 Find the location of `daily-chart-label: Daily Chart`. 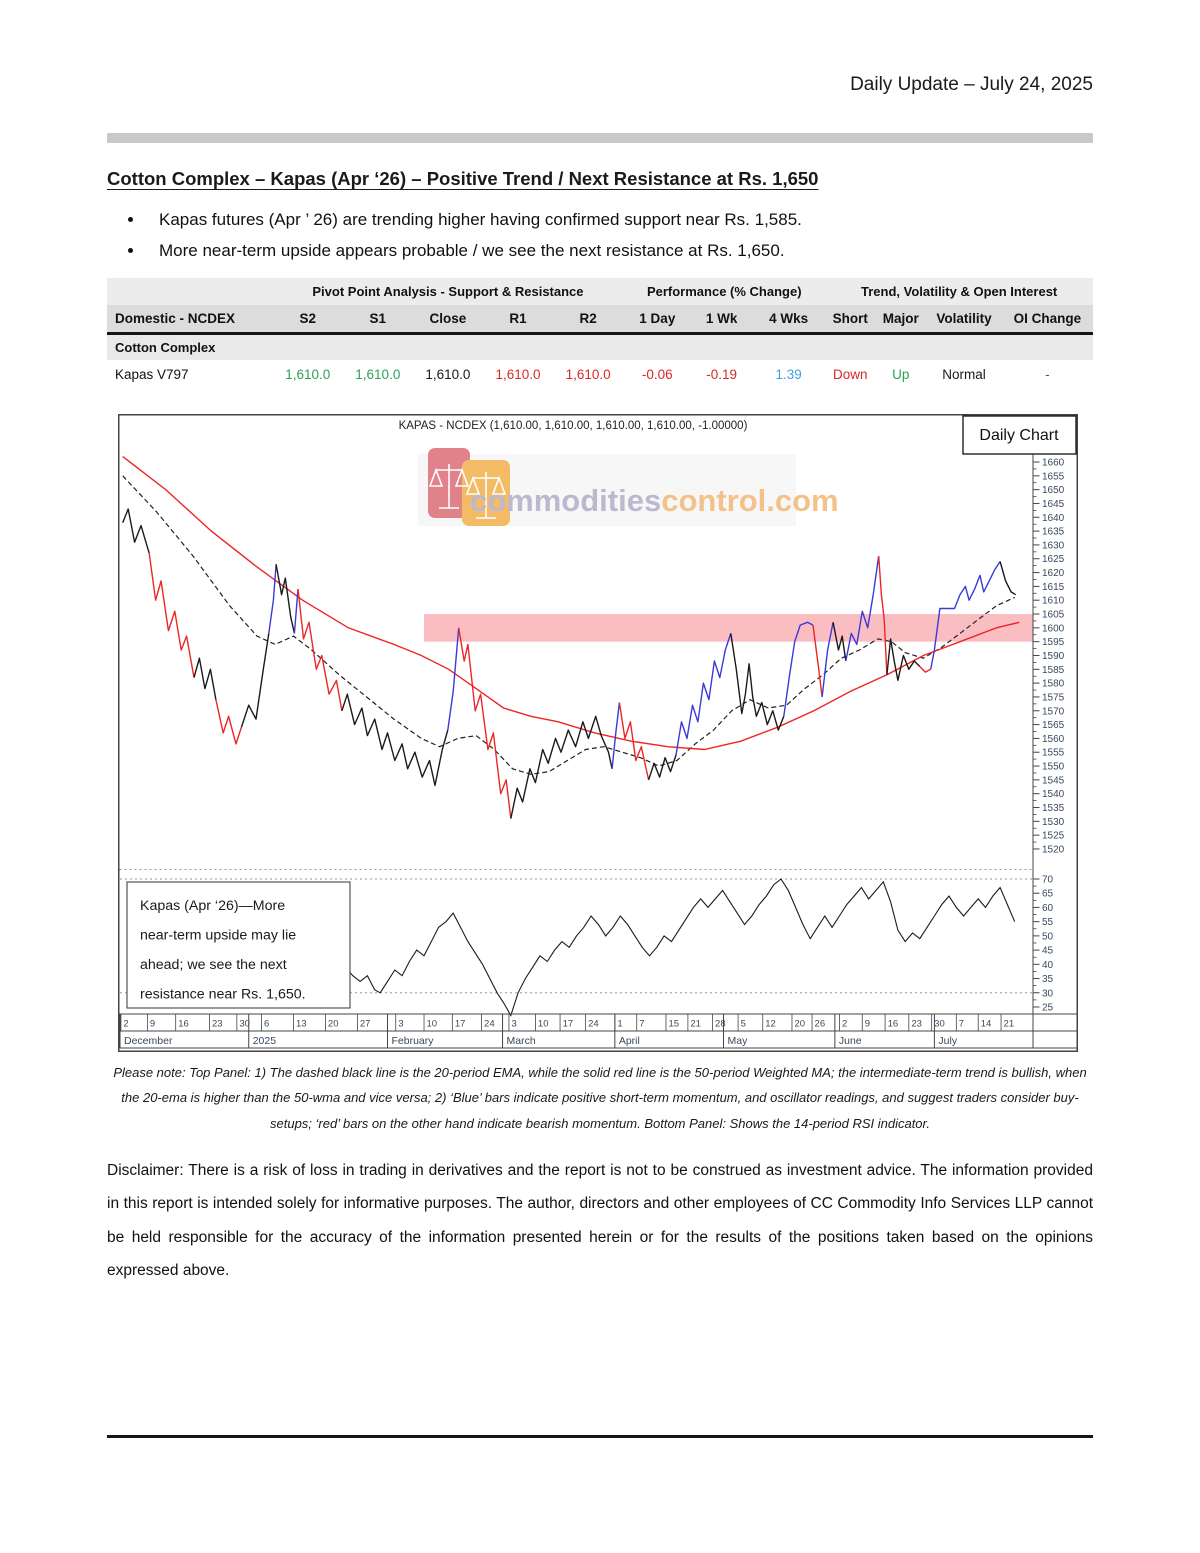

daily-chart-label: Daily Chart is located at coordinates (1019, 435).